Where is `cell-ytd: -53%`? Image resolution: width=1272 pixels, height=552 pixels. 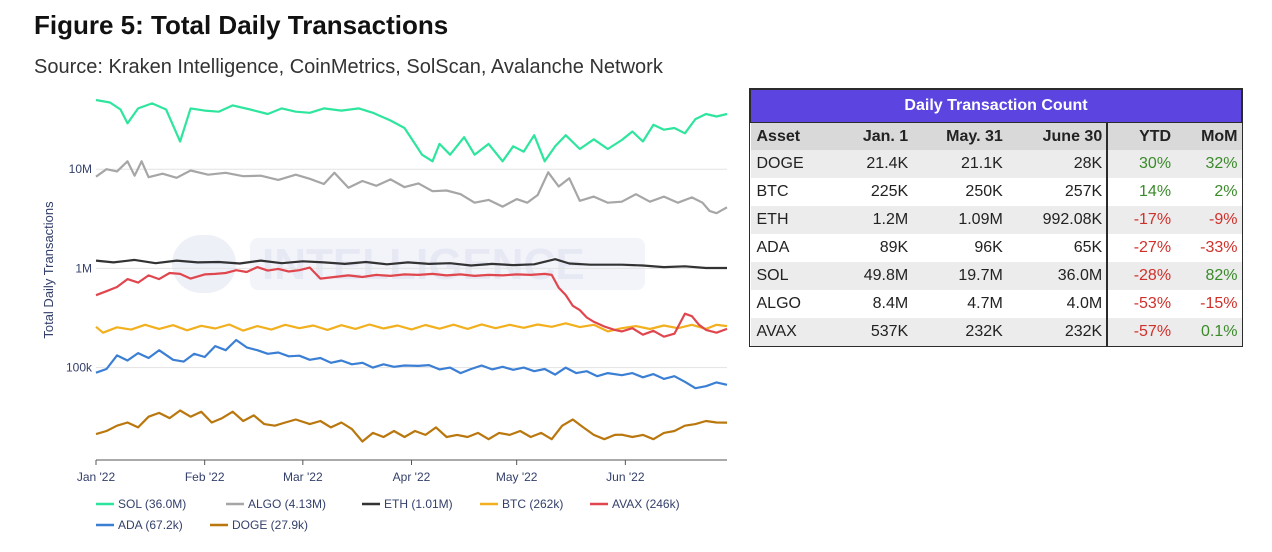
cell-ytd: -53% is located at coordinates (1141, 304).